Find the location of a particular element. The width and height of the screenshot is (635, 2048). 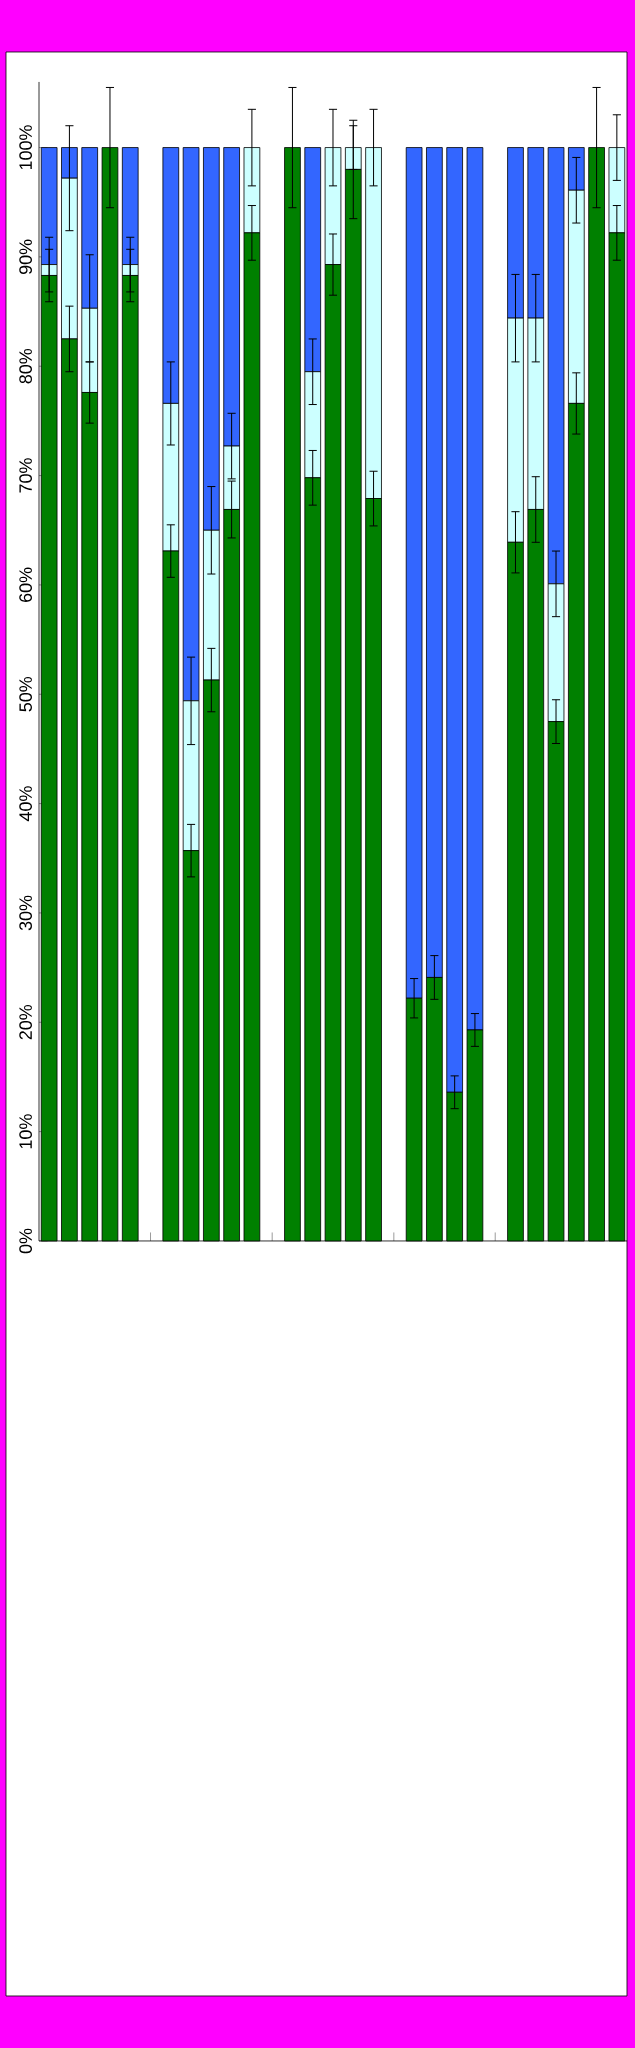

y-tick-label: 80% is located at coordinates (25, 366).